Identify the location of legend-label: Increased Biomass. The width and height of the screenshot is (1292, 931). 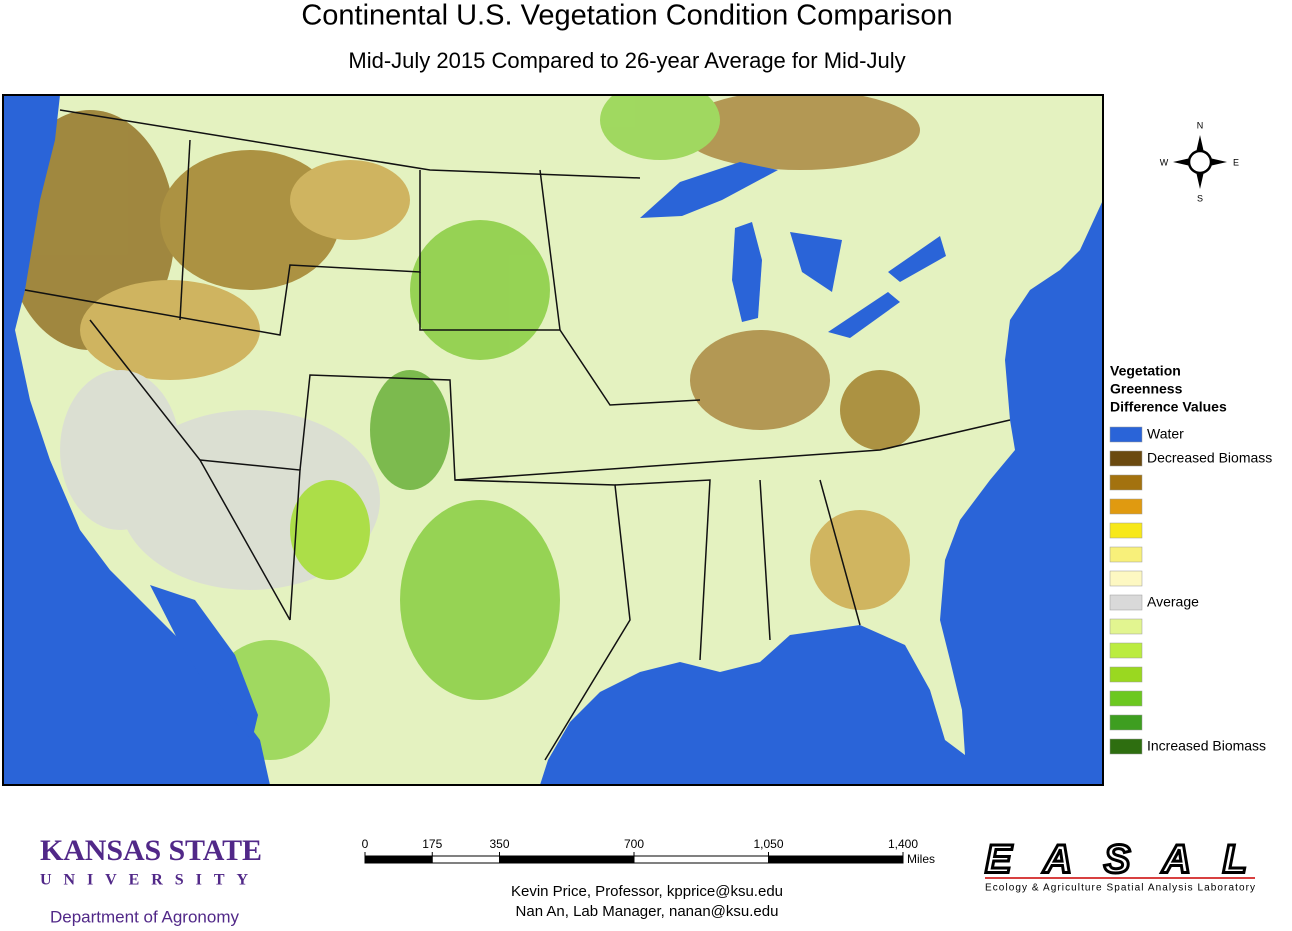
(1206, 746).